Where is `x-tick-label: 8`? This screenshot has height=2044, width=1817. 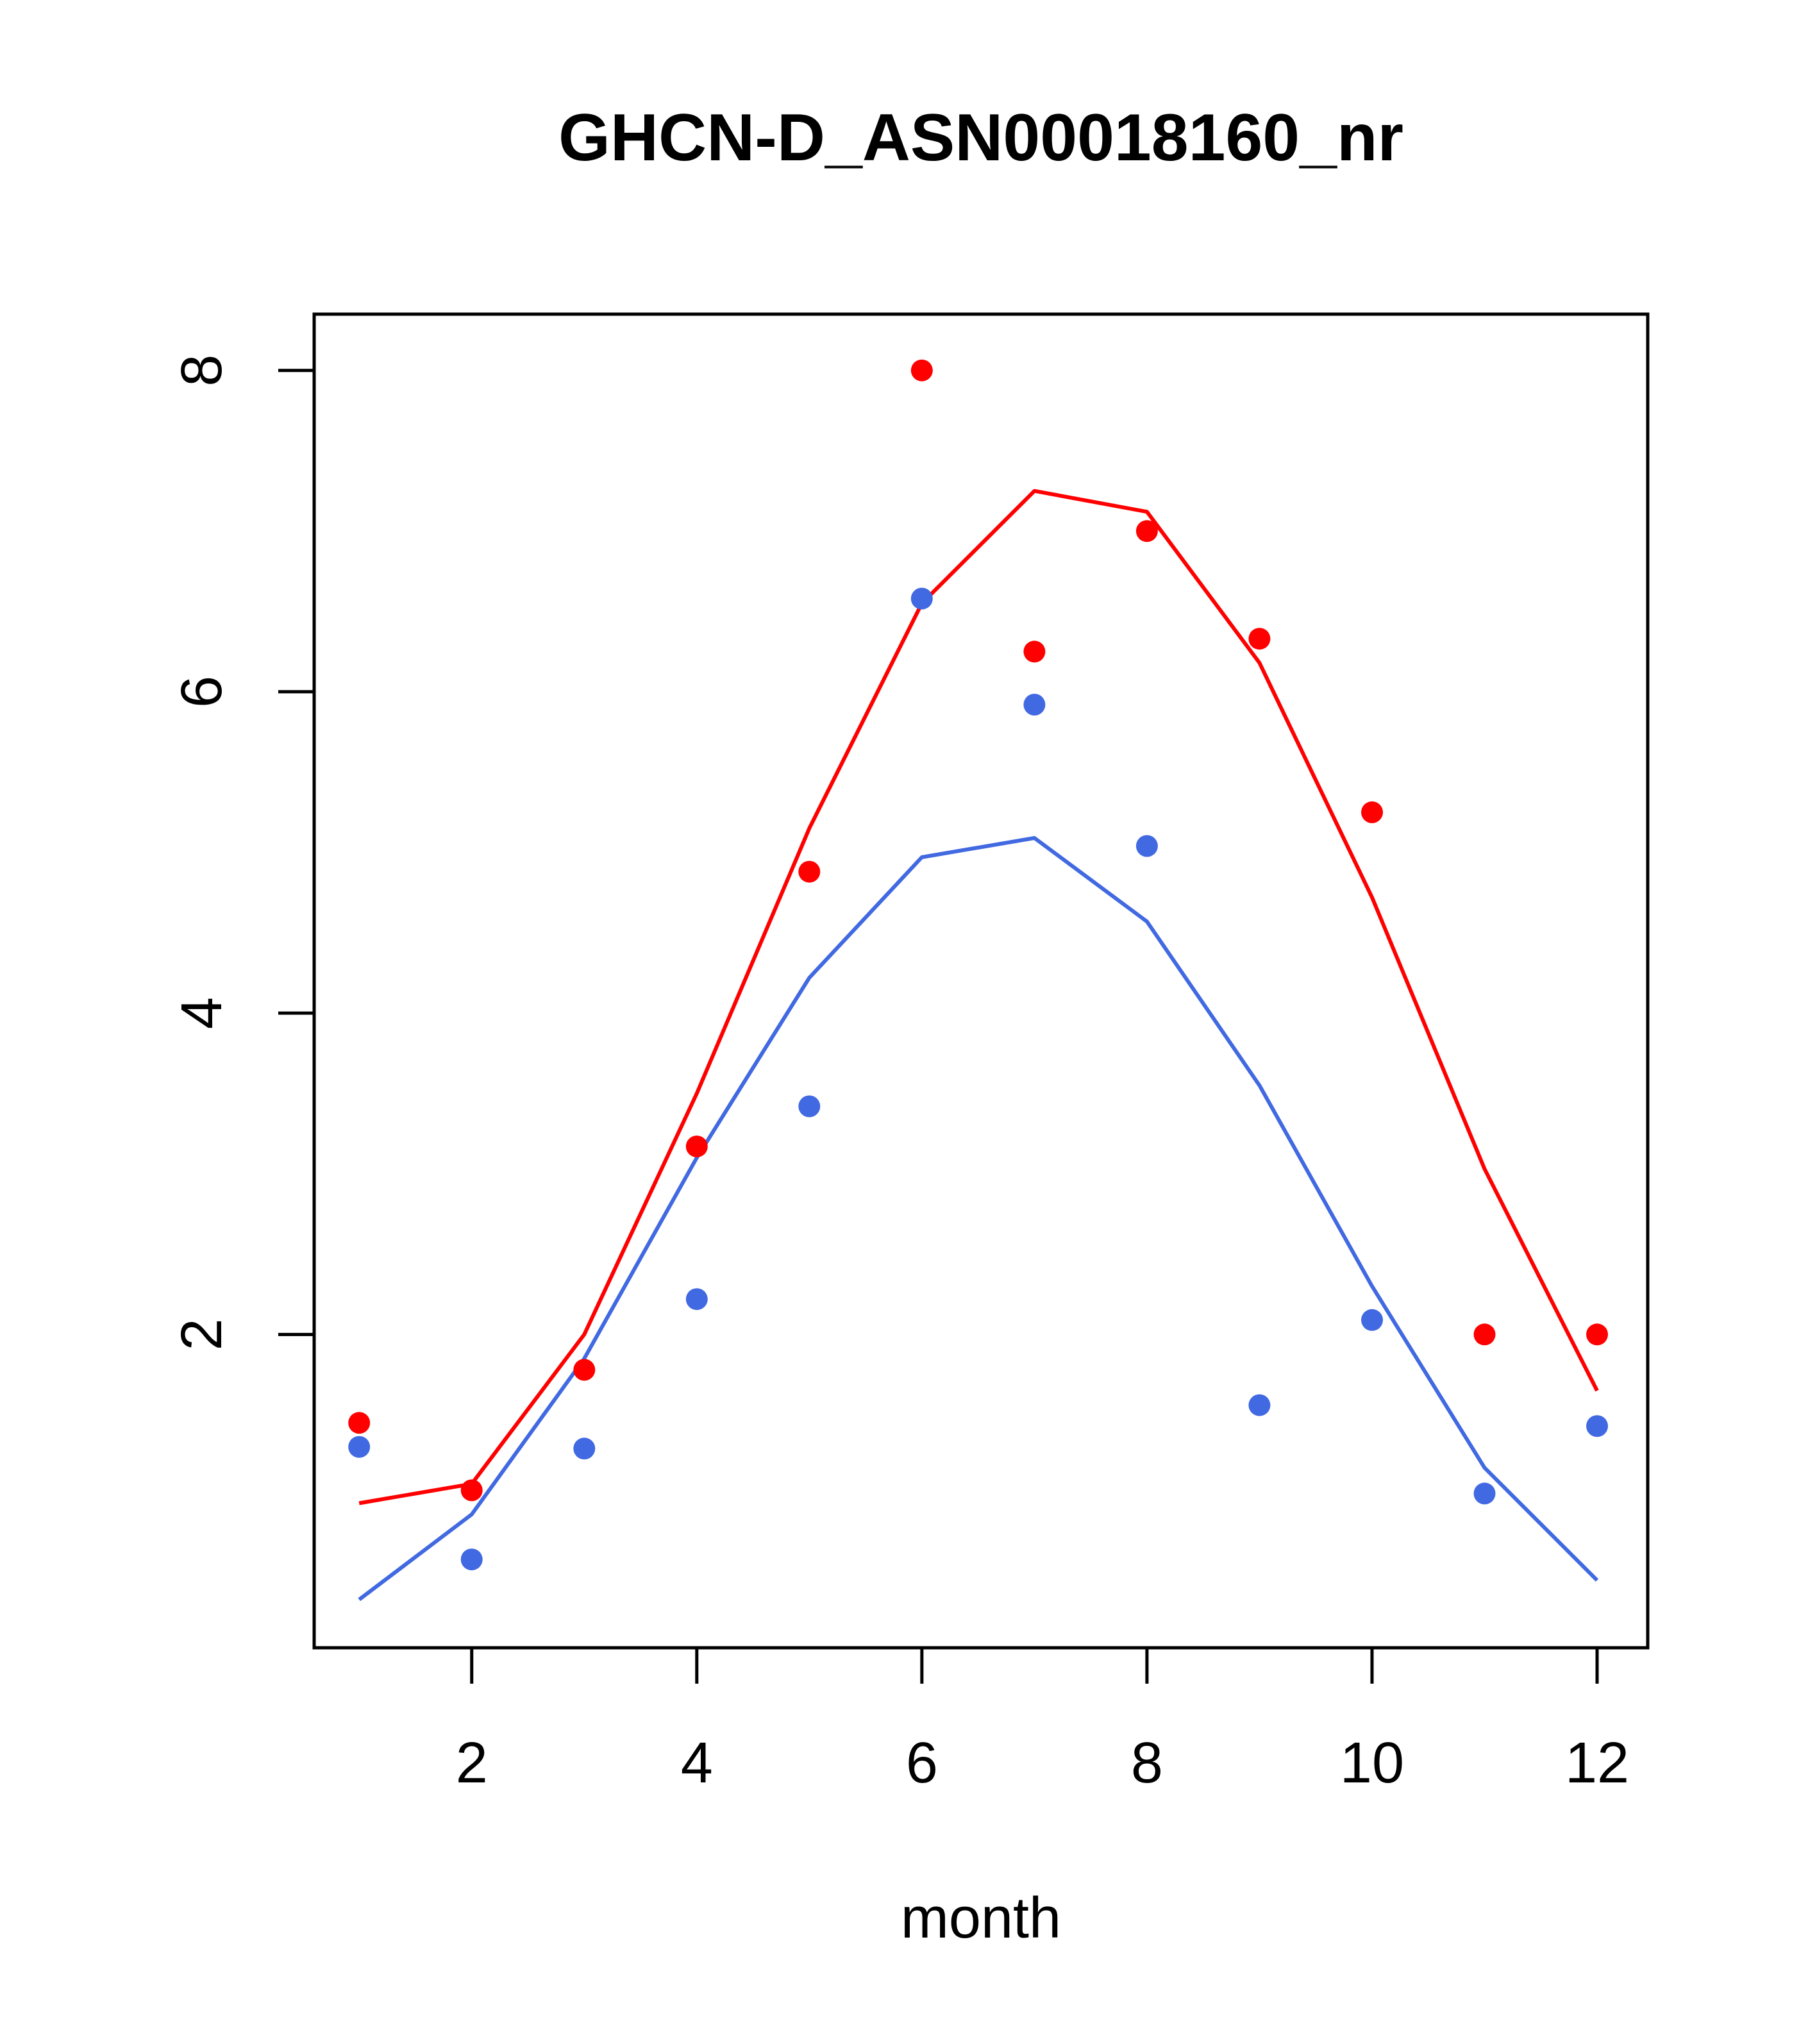
x-tick-label: 8 is located at coordinates (1147, 1763).